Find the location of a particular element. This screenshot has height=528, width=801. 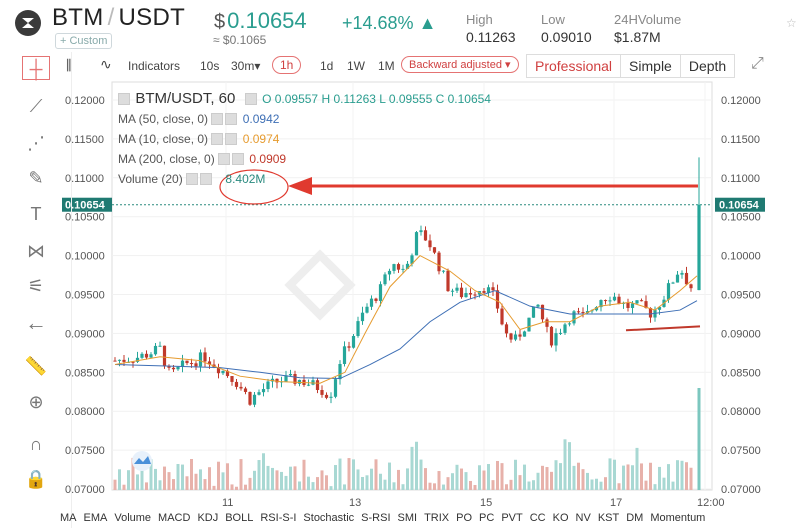

ma200-value: 0.0909 is located at coordinates (268, 159).